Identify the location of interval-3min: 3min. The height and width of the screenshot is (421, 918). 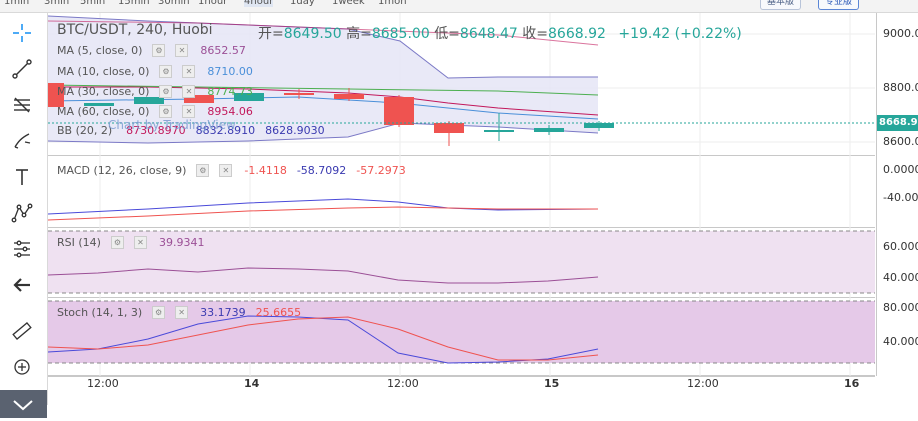
(57, 3).